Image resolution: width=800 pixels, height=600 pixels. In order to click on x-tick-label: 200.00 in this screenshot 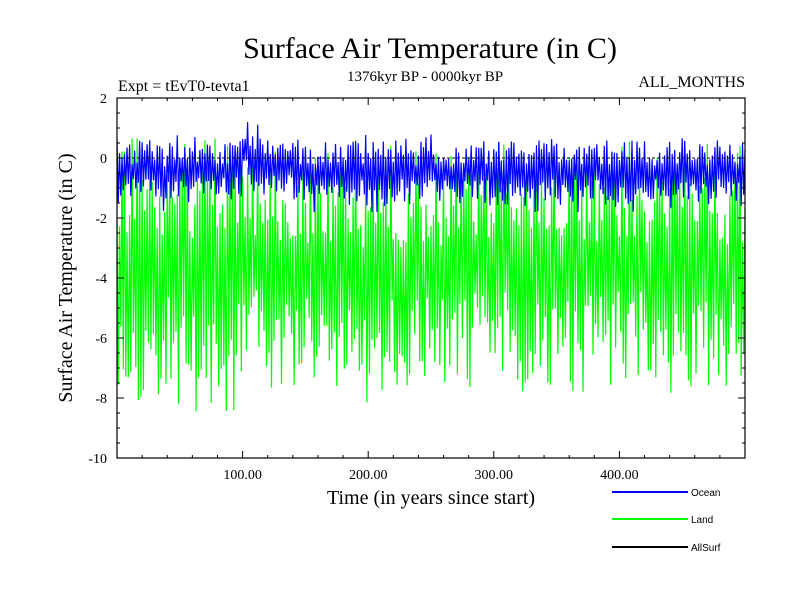, I will do `click(368, 475)`.